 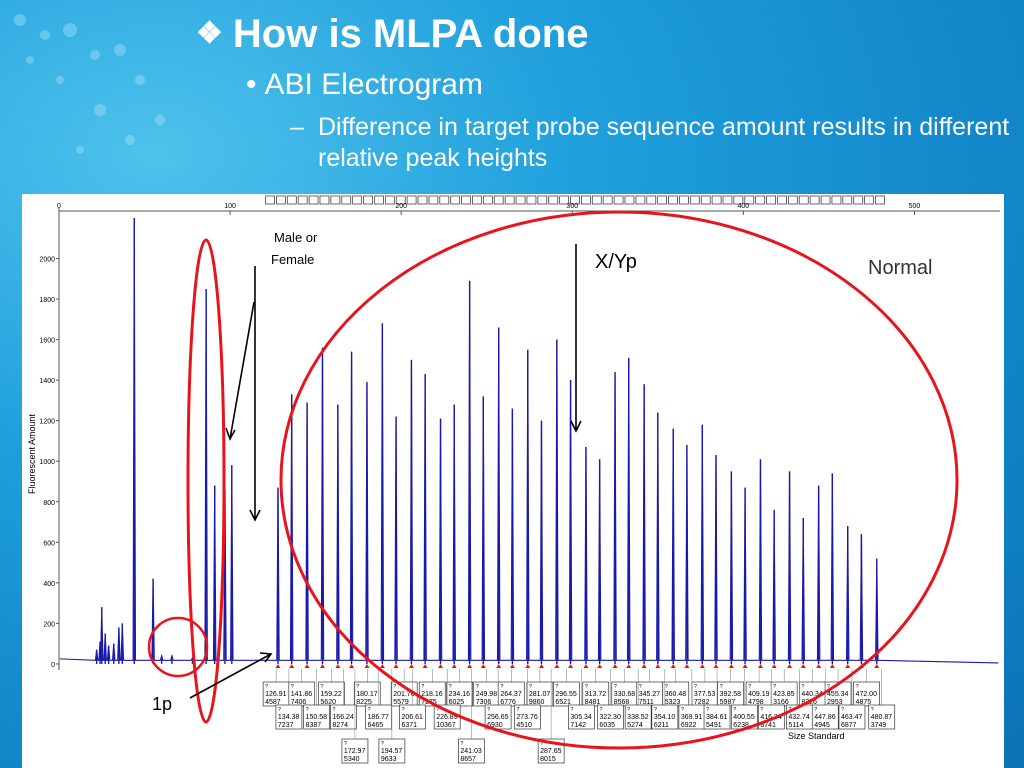 I want to click on peak-label-size: 345.27, so click(x=650, y=694).